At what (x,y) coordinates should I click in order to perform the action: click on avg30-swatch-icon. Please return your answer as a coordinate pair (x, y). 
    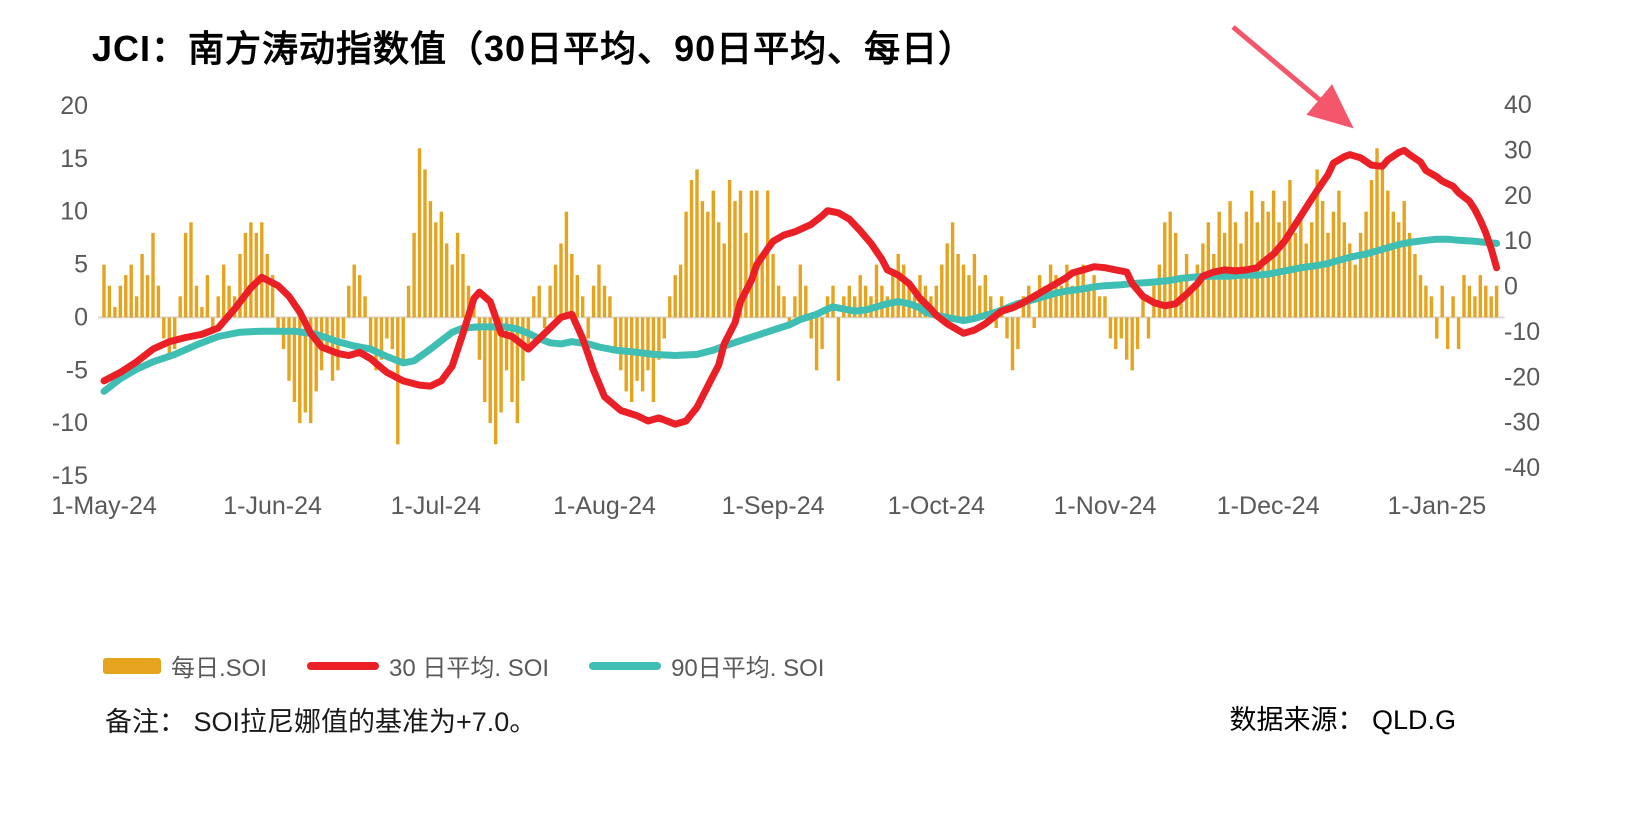
    Looking at the image, I should click on (343, 665).